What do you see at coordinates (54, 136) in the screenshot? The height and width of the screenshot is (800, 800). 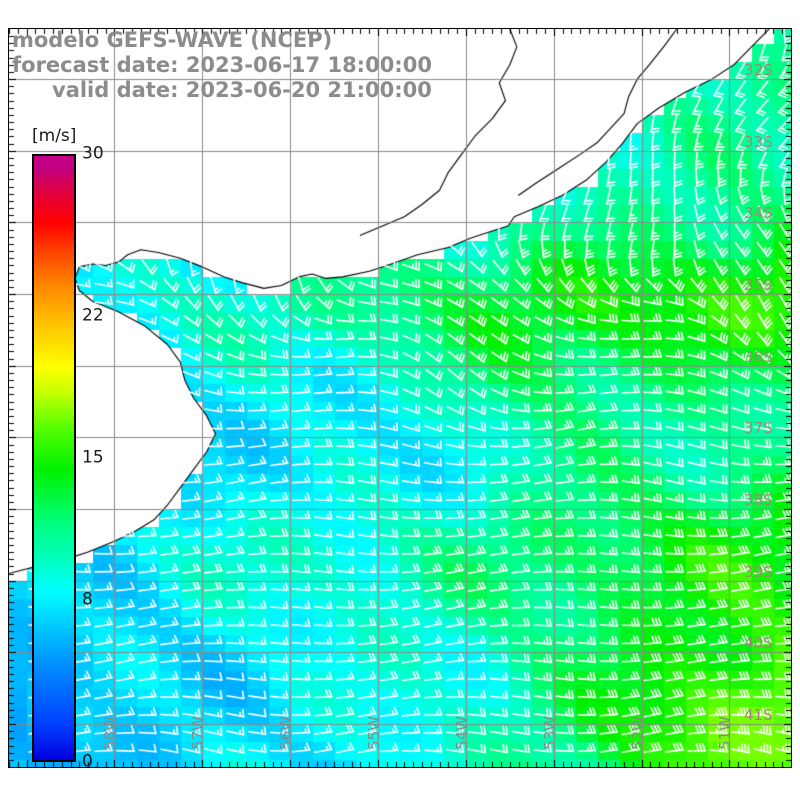 I see `colorbar-unit-label: [m/s]` at bounding box center [54, 136].